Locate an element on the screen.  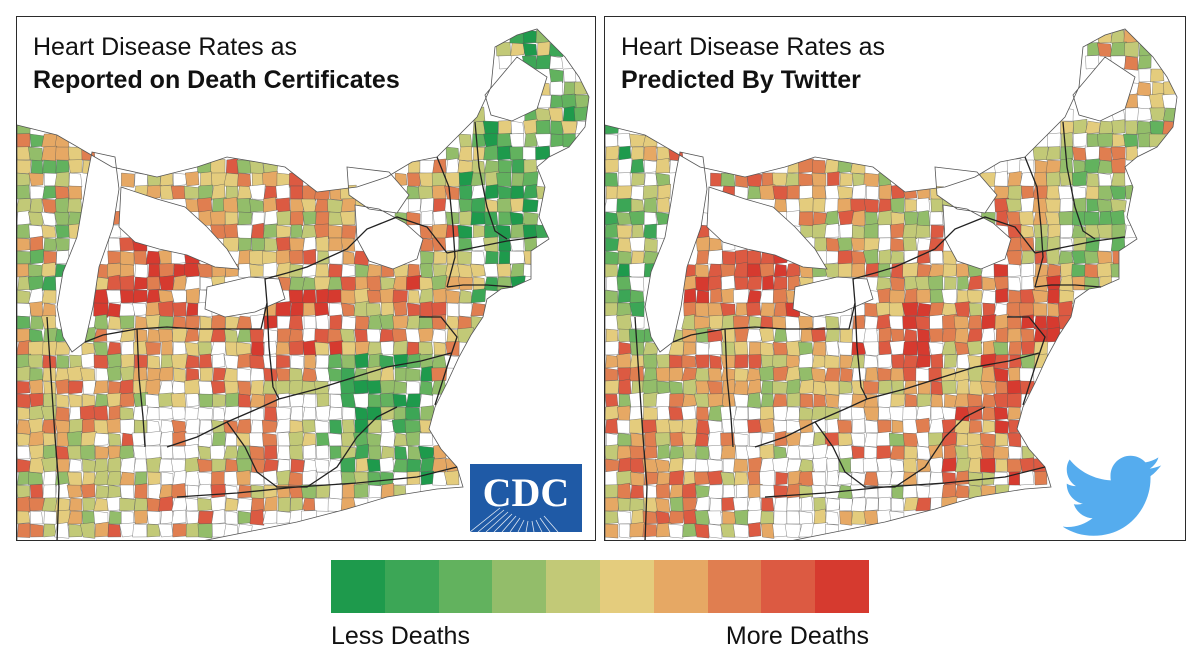
state-border is located at coordinates (438, 361).